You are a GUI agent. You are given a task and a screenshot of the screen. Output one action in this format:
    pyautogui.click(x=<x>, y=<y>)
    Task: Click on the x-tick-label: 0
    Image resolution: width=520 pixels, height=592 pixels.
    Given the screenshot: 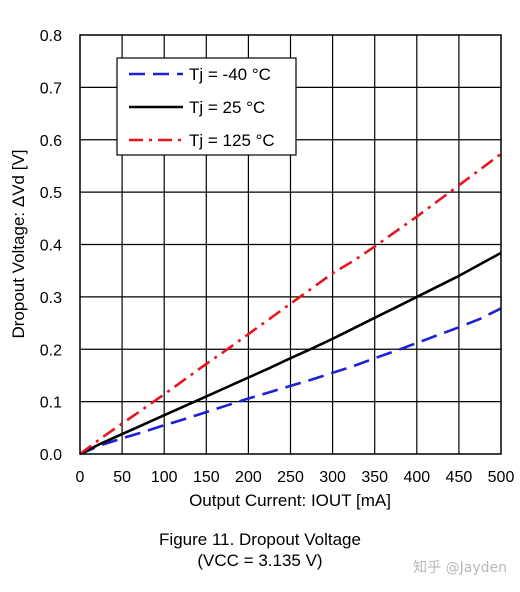 What is the action you would take?
    pyautogui.click(x=80, y=477)
    